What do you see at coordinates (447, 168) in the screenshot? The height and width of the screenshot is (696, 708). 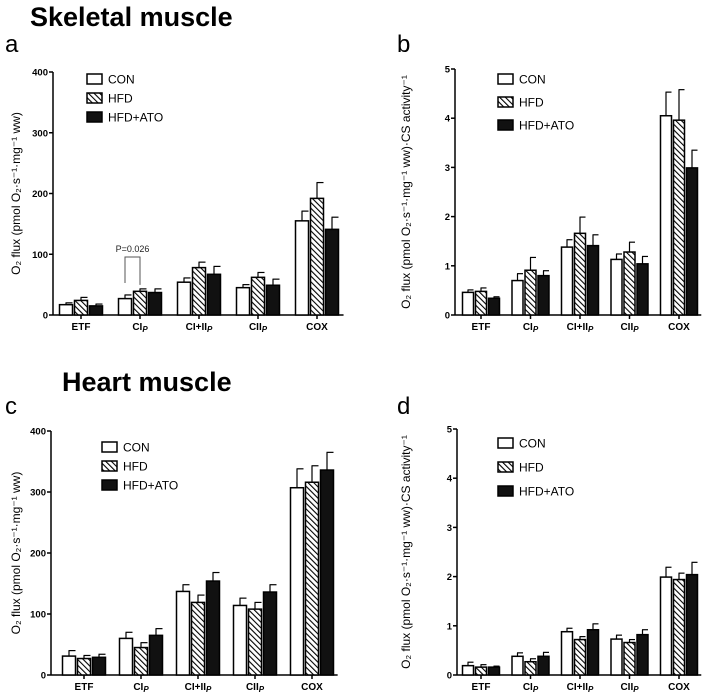 I see `y-tick-label: 3` at bounding box center [447, 168].